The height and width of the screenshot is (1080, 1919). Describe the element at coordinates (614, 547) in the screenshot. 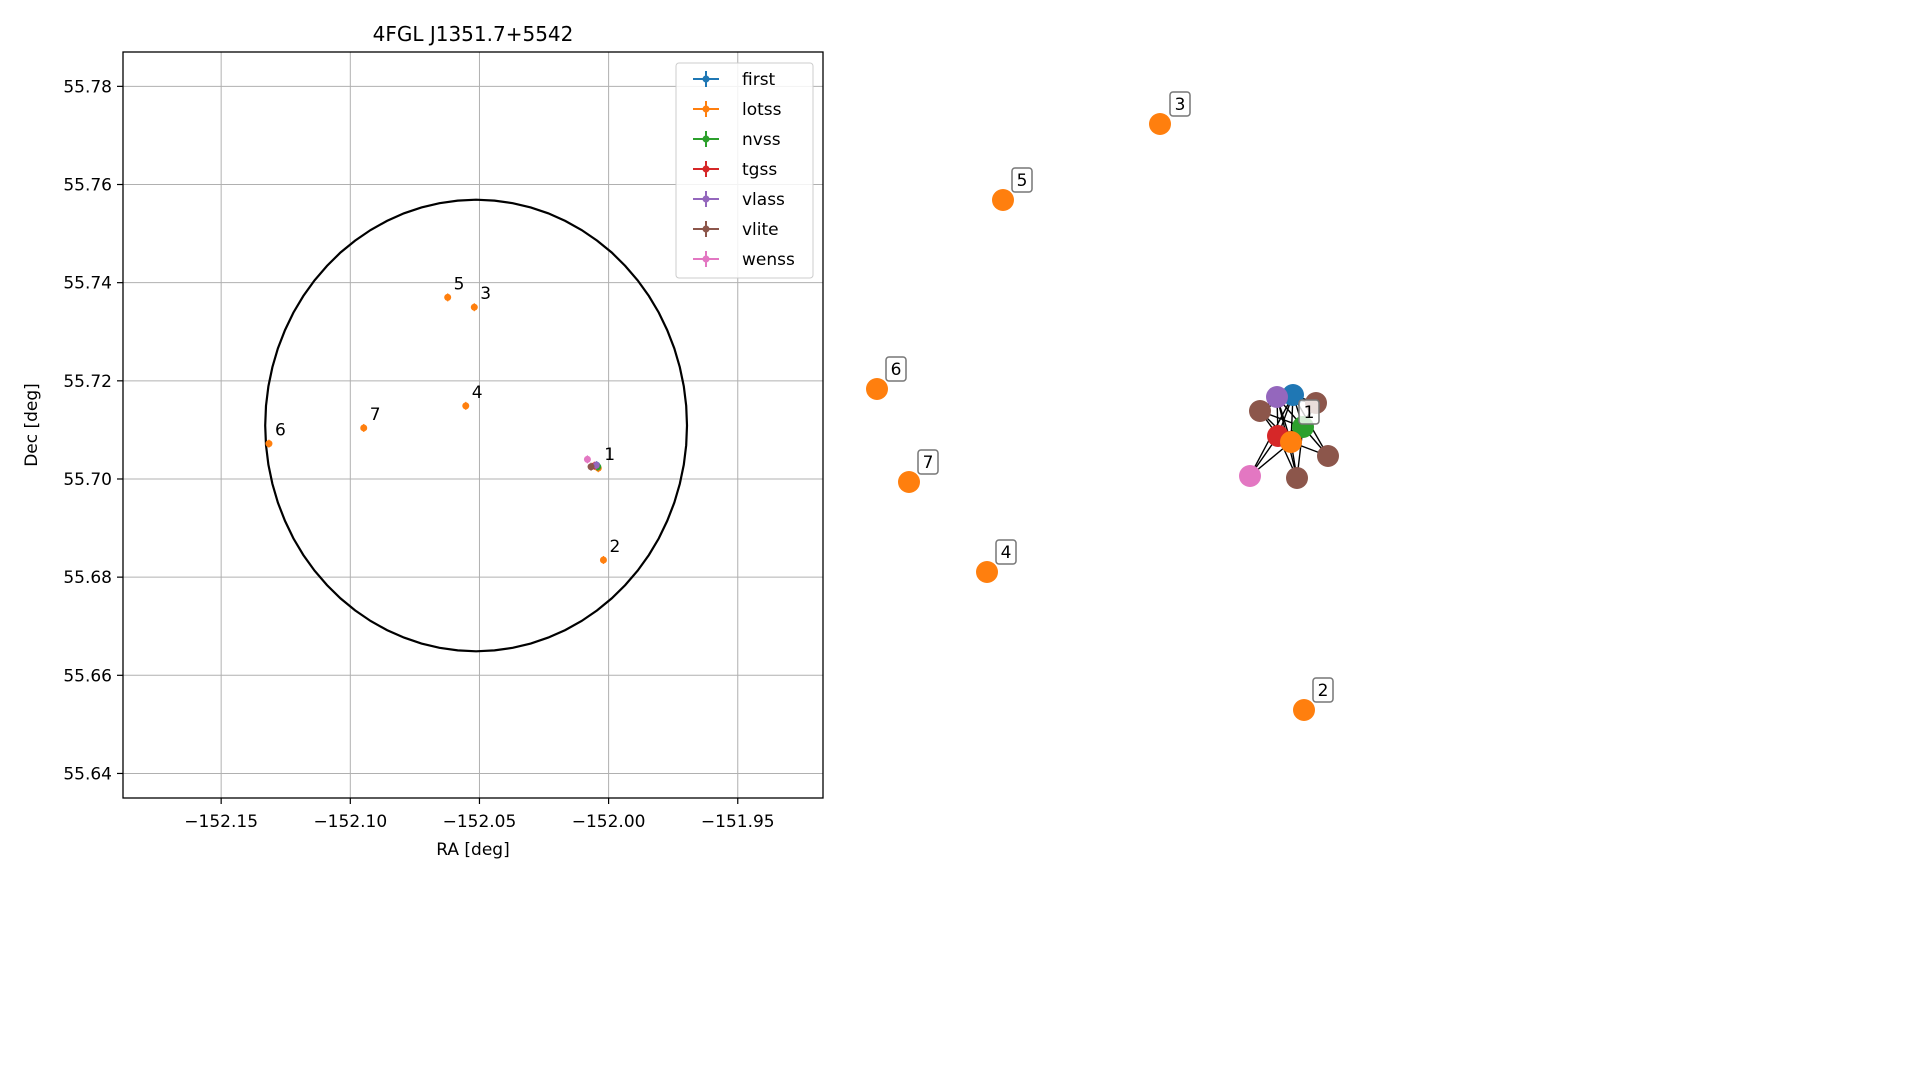

I see `point-label: 2` at that location.